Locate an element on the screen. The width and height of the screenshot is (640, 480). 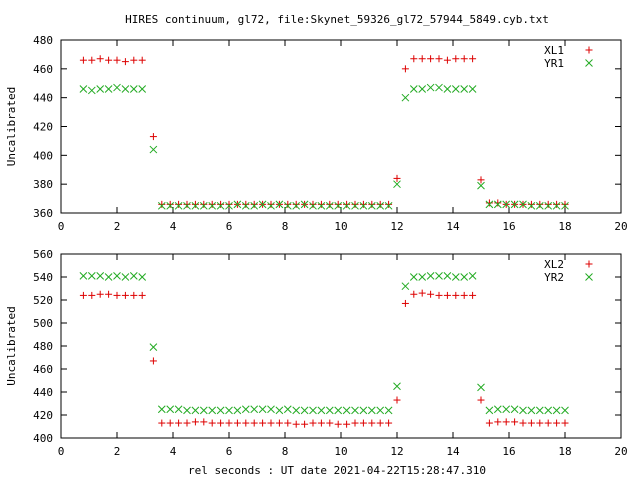
y-axis-label: Uncalibrated is located at coordinates (11, 345).